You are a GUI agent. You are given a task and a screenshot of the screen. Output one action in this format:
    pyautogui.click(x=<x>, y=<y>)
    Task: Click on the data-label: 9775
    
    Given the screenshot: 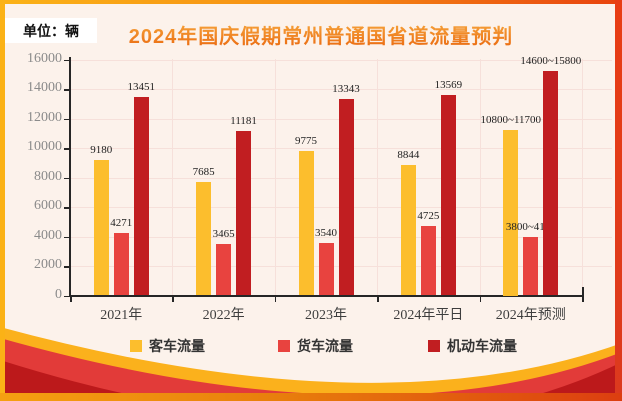 What is the action you would take?
    pyautogui.click(x=306, y=141)
    